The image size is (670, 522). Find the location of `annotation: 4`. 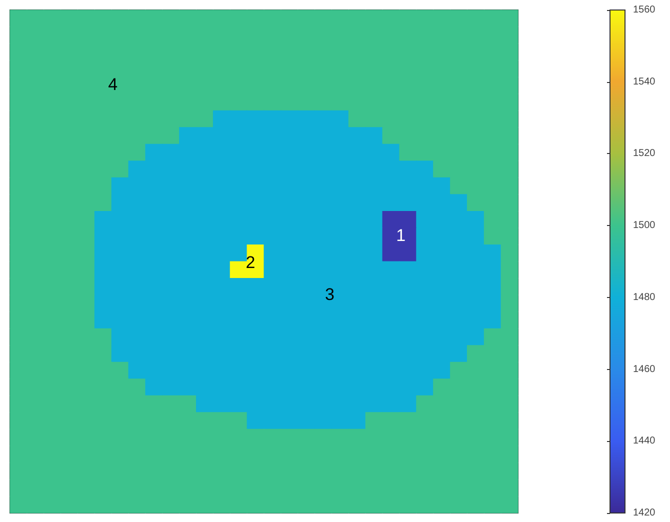

annotation: 4 is located at coordinates (113, 84).